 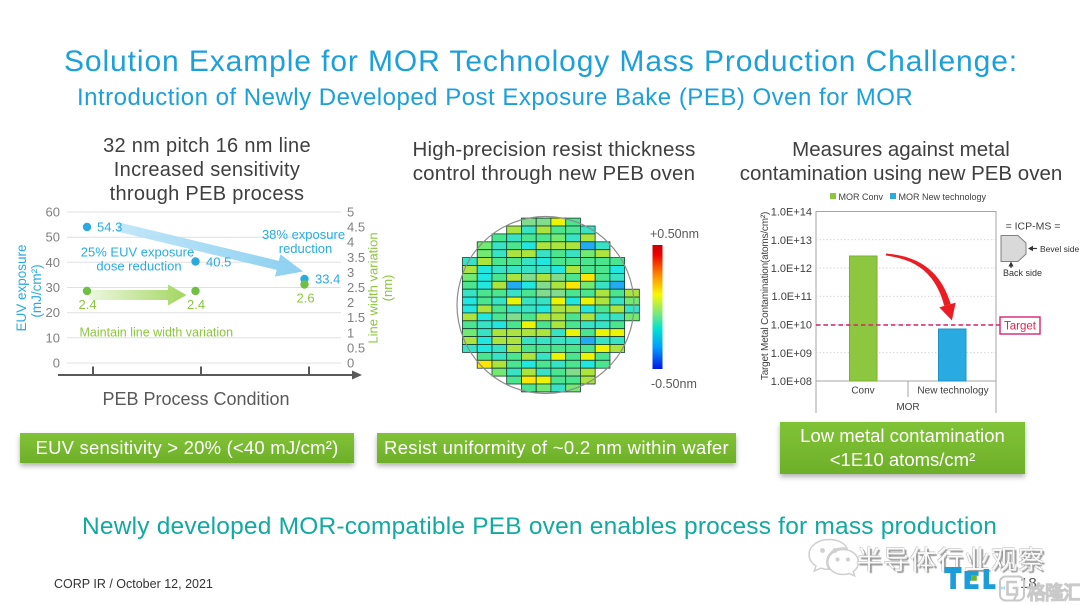 I want to click on svg-text: reduction, so click(x=305, y=248).